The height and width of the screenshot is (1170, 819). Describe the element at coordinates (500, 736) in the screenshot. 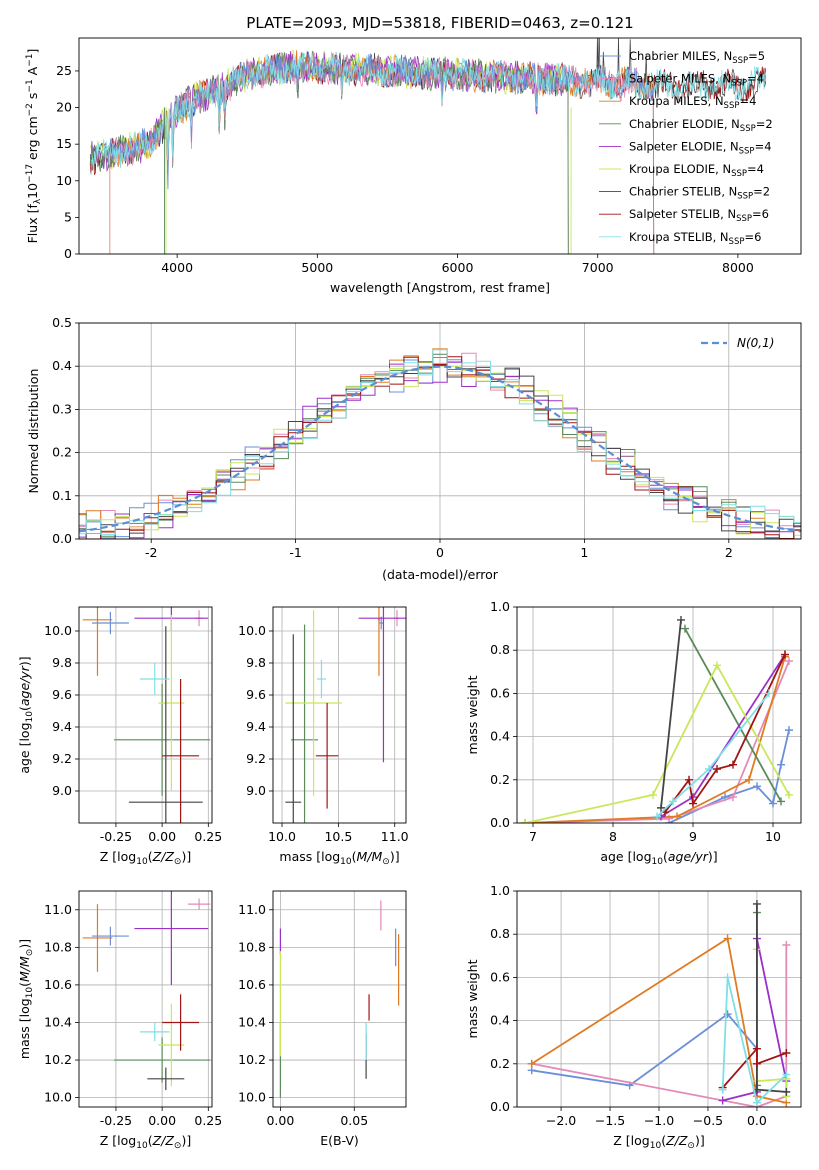

I see `y-tick-label: 0.4` at that location.